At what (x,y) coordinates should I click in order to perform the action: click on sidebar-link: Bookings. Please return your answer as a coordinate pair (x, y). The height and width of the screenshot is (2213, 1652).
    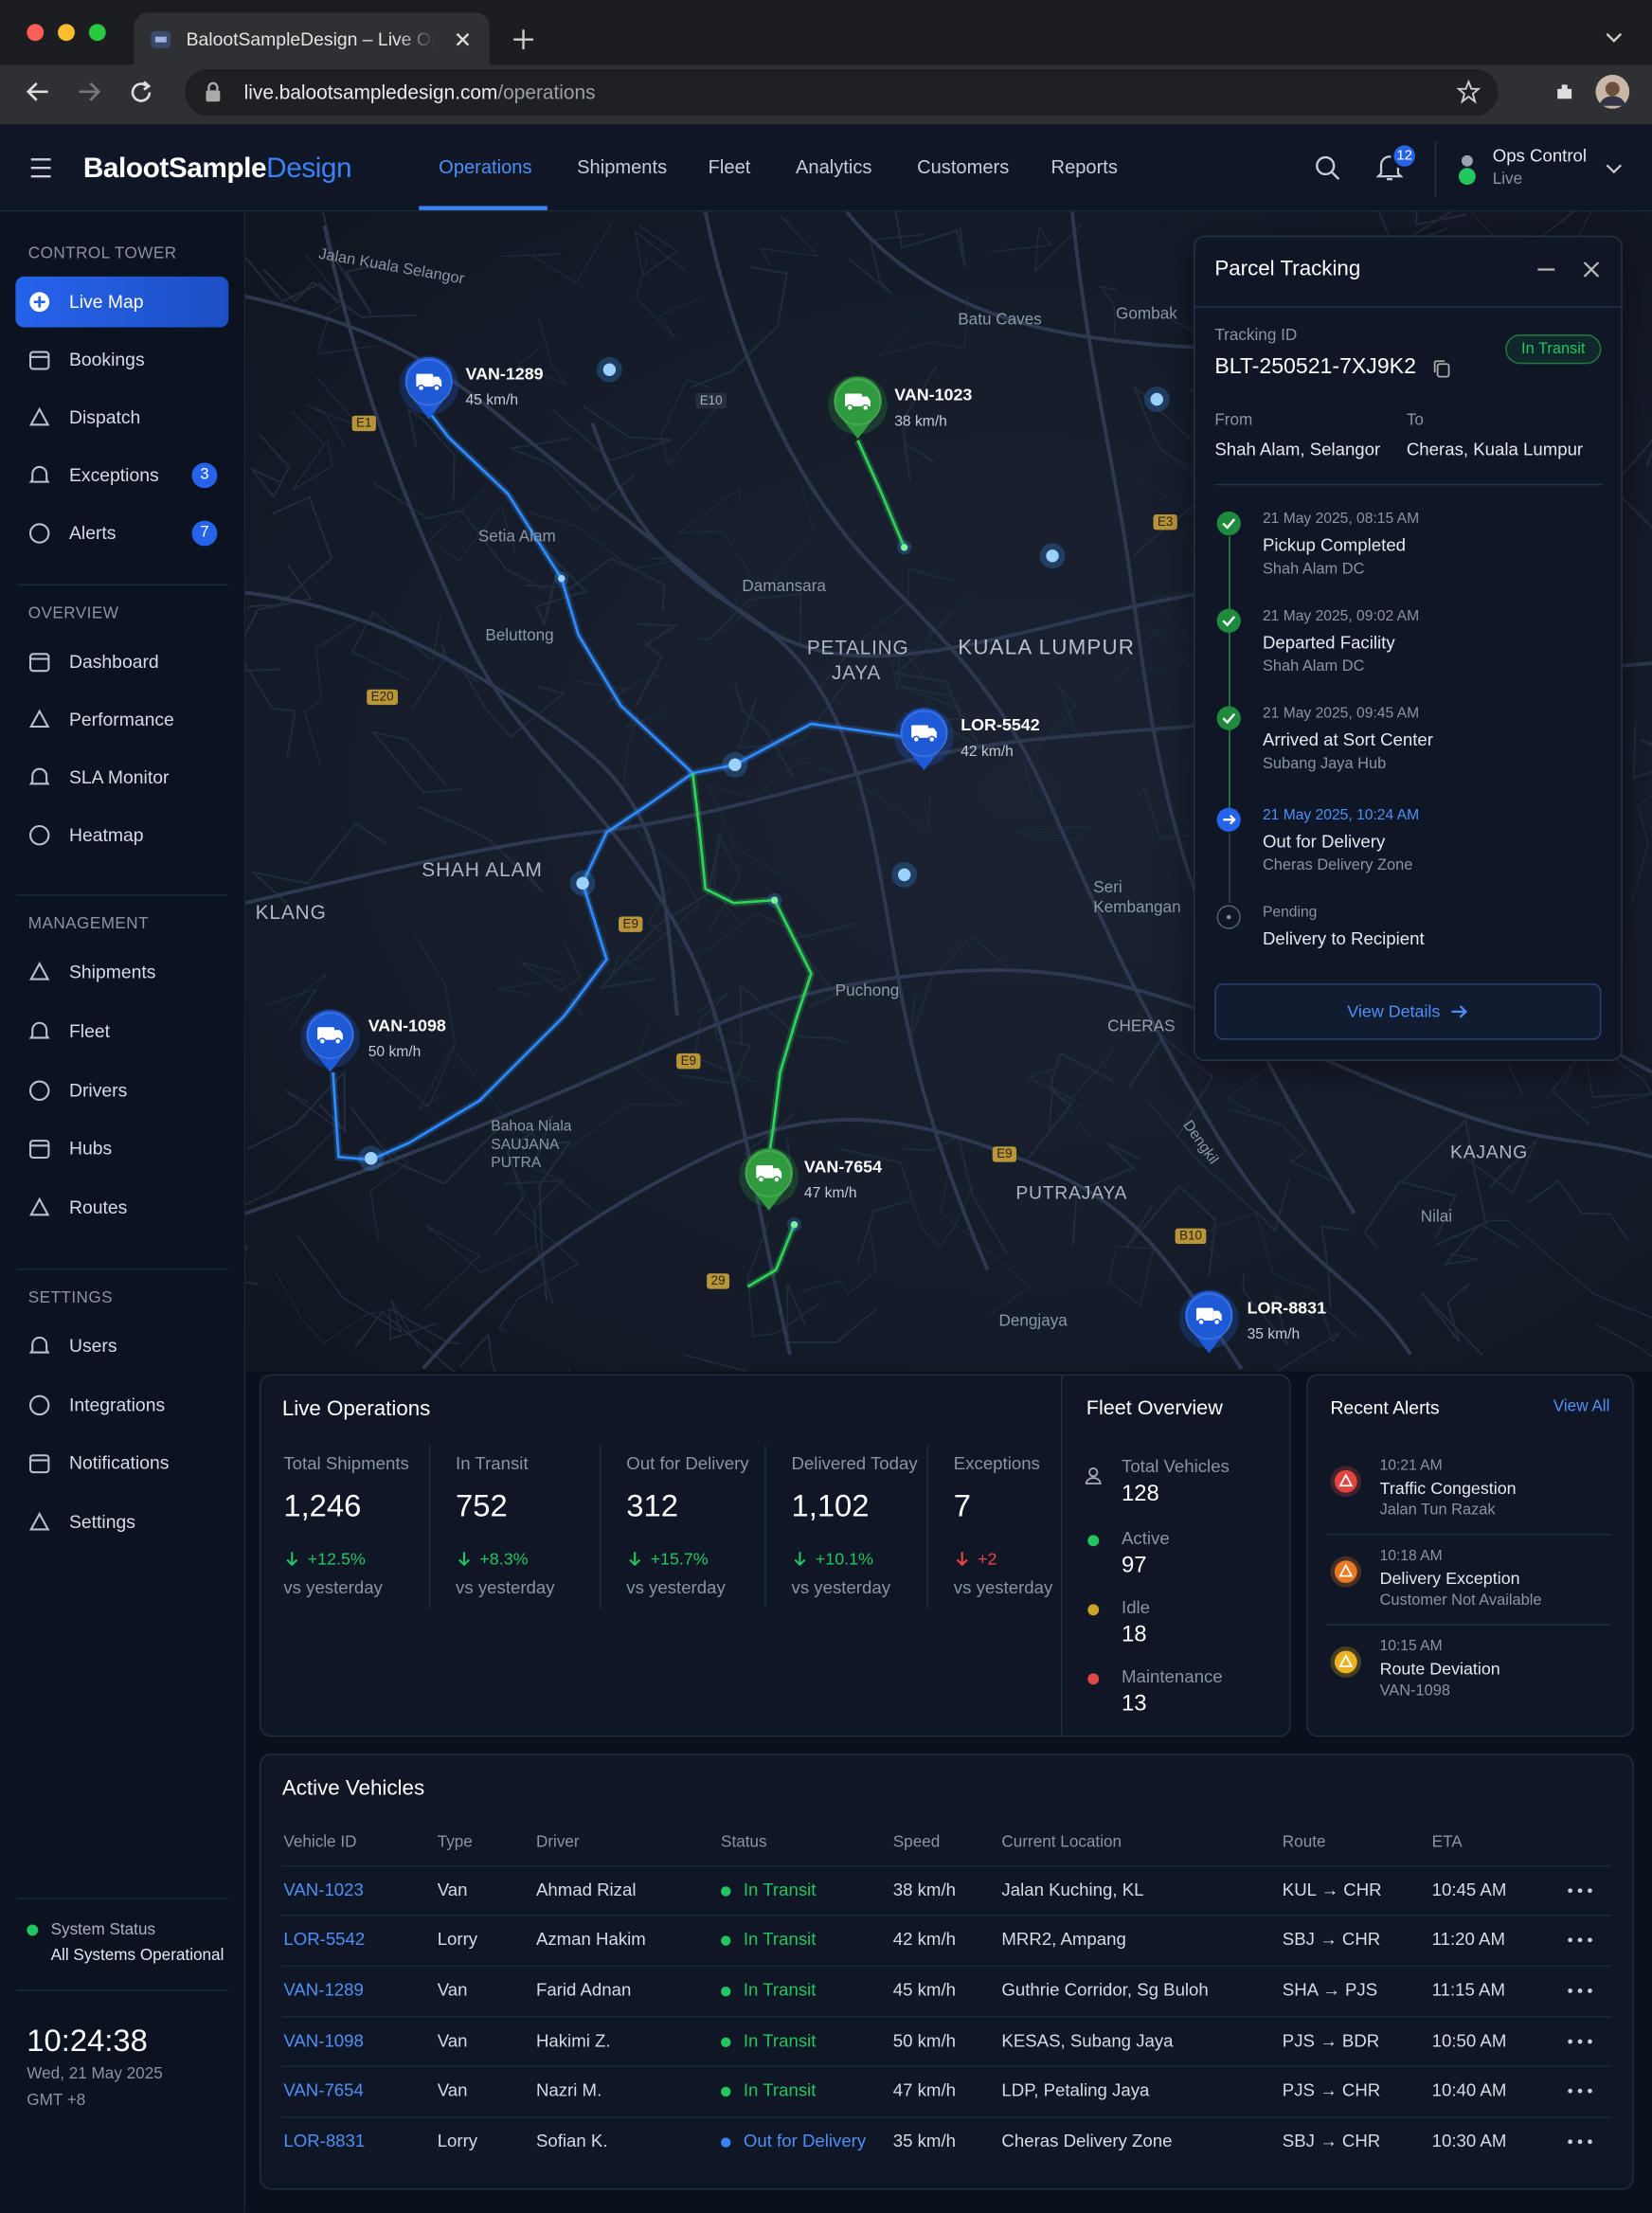
    Looking at the image, I should click on (106, 359).